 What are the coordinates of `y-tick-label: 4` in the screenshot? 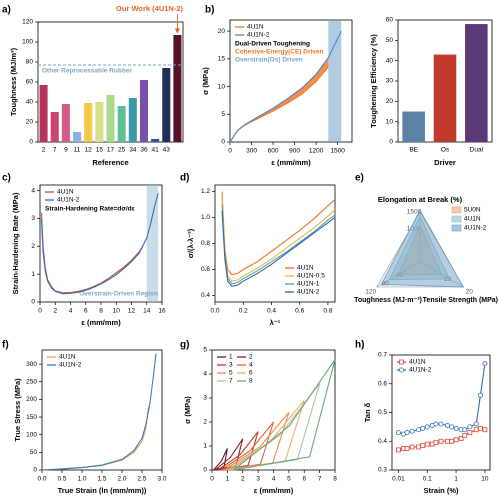 It's located at (205, 374).